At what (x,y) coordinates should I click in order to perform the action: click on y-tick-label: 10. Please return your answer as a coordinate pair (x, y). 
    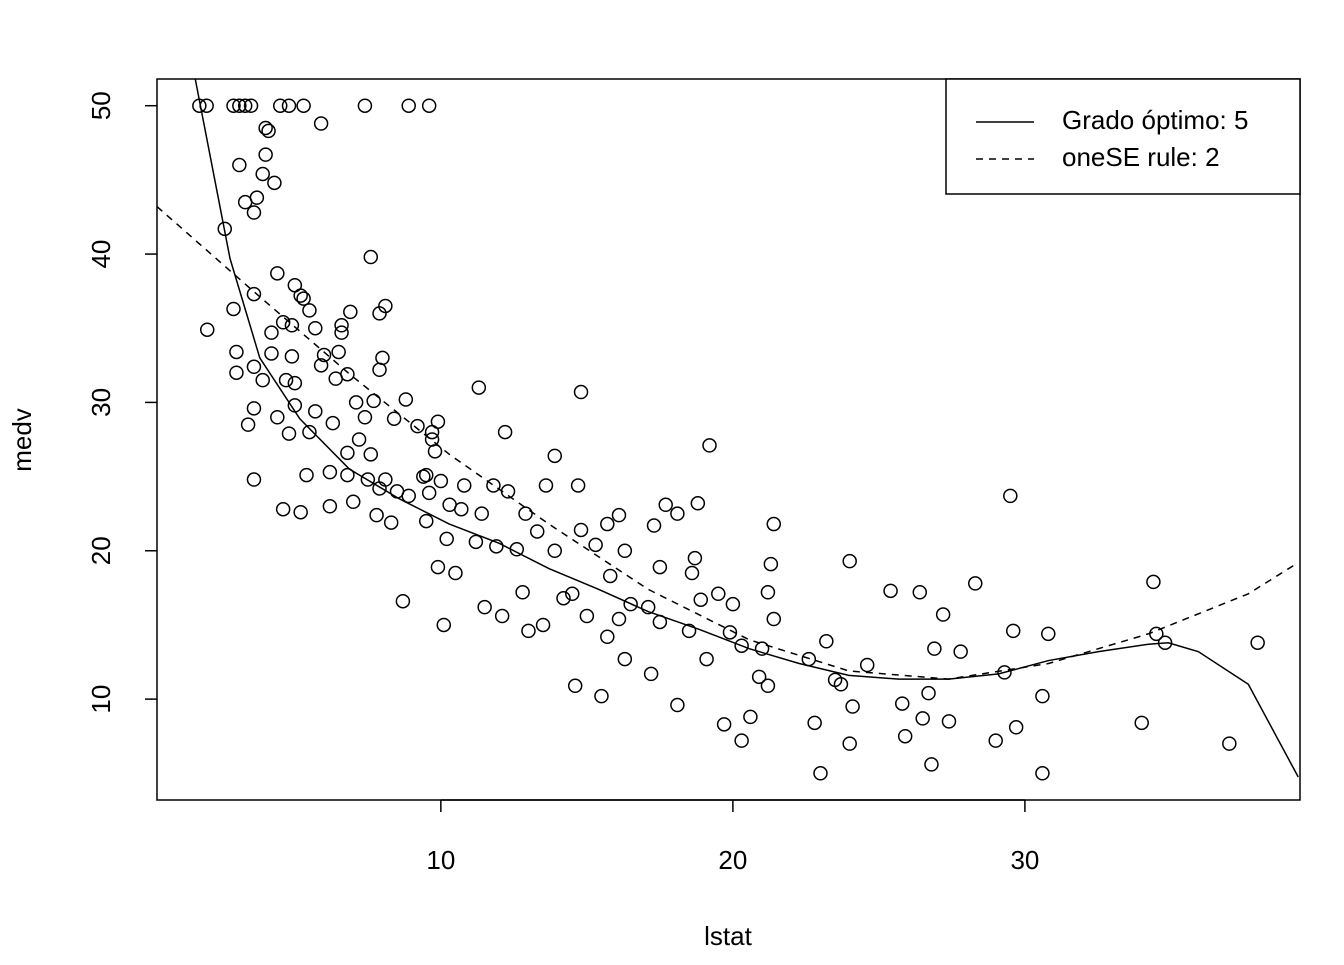
    Looking at the image, I should click on (101, 699).